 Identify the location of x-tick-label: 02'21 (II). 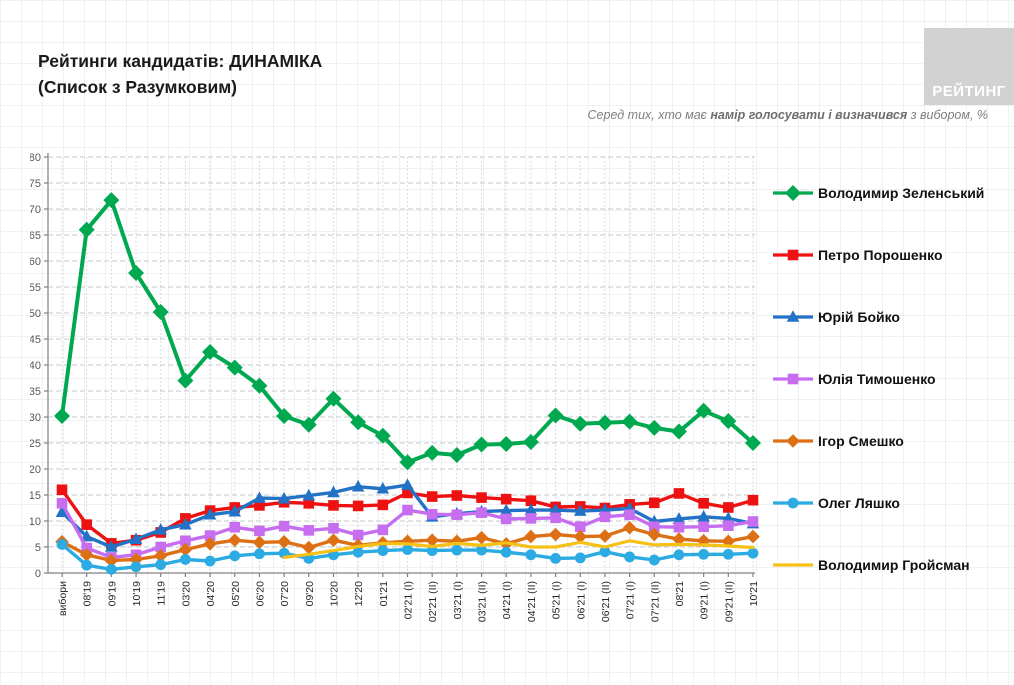
(433, 601).